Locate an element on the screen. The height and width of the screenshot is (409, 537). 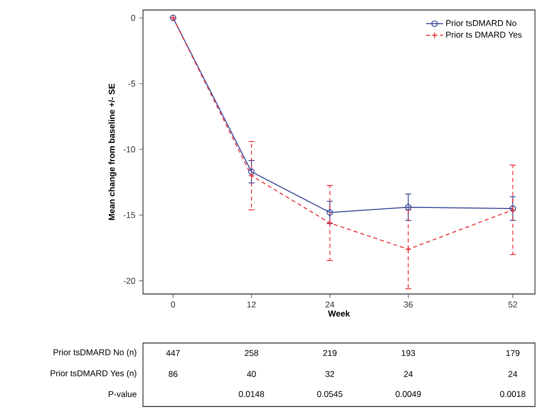
y-axis-title: Mean change from baseline +/- SE is located at coordinates (112, 152).